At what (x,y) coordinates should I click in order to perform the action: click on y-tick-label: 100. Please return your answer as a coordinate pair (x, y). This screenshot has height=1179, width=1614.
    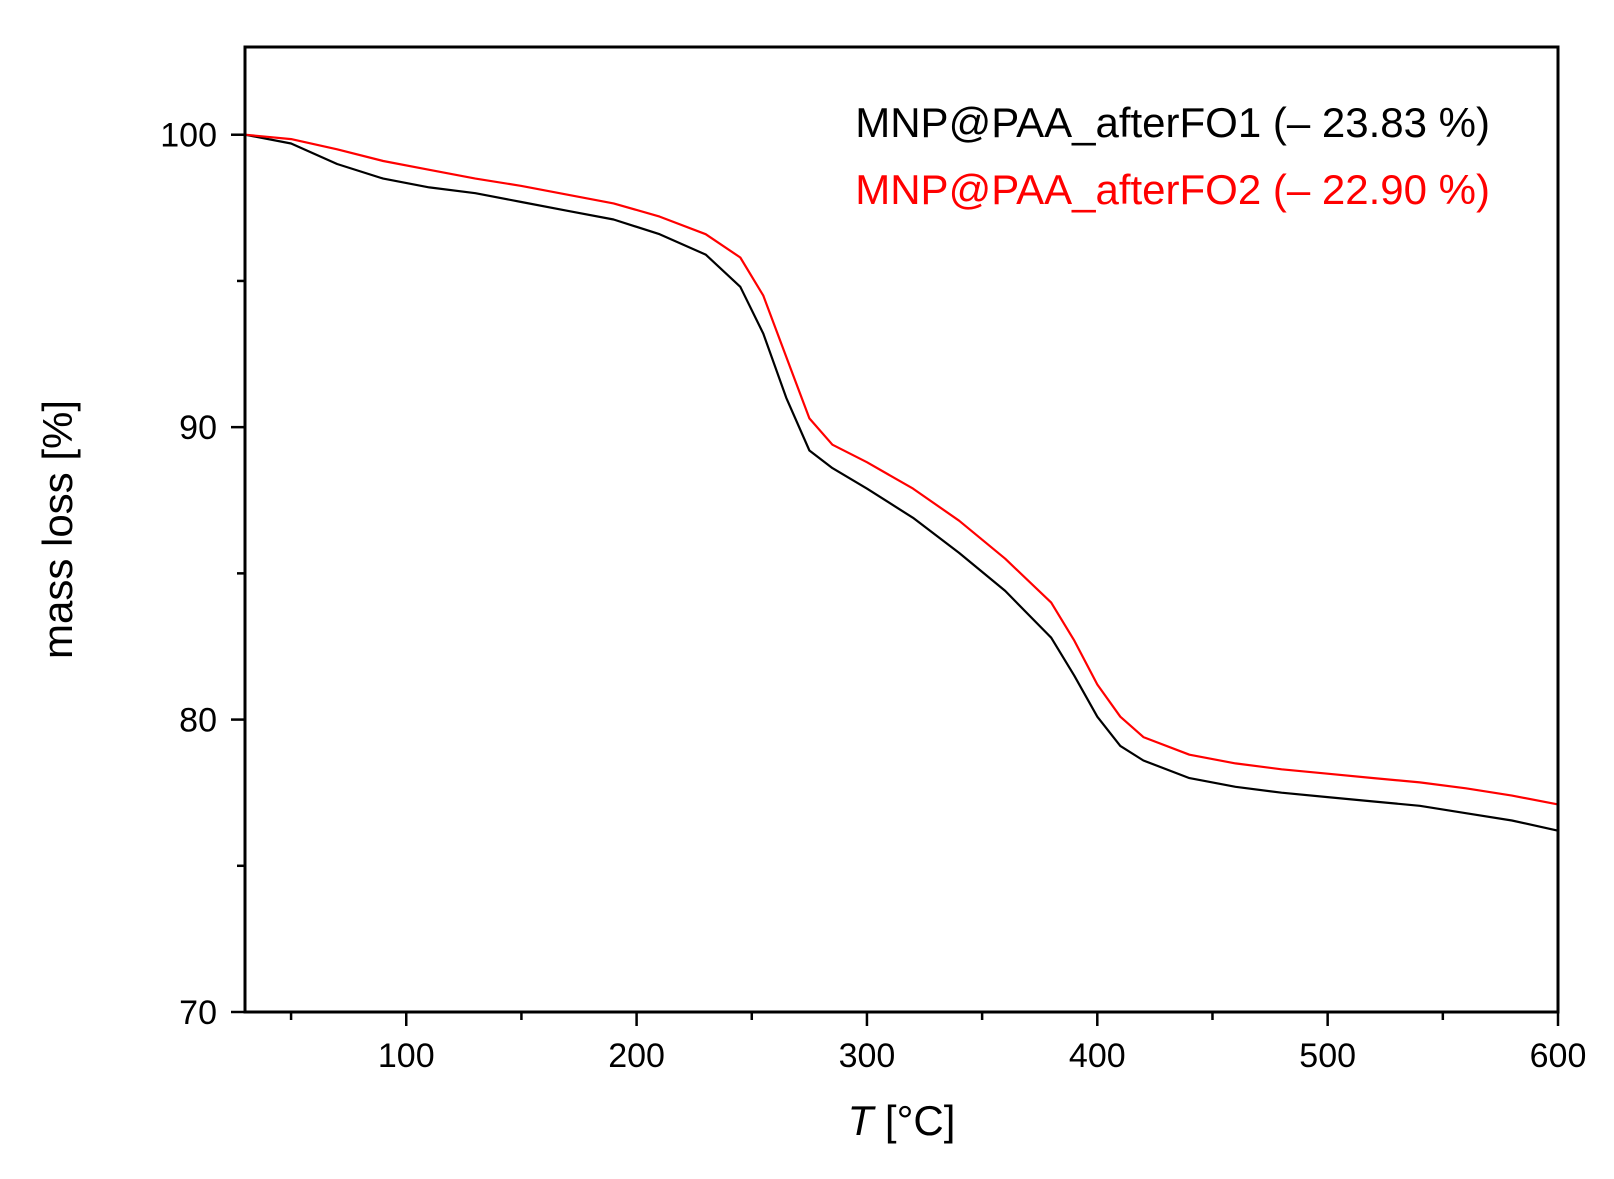
    Looking at the image, I should click on (188, 136).